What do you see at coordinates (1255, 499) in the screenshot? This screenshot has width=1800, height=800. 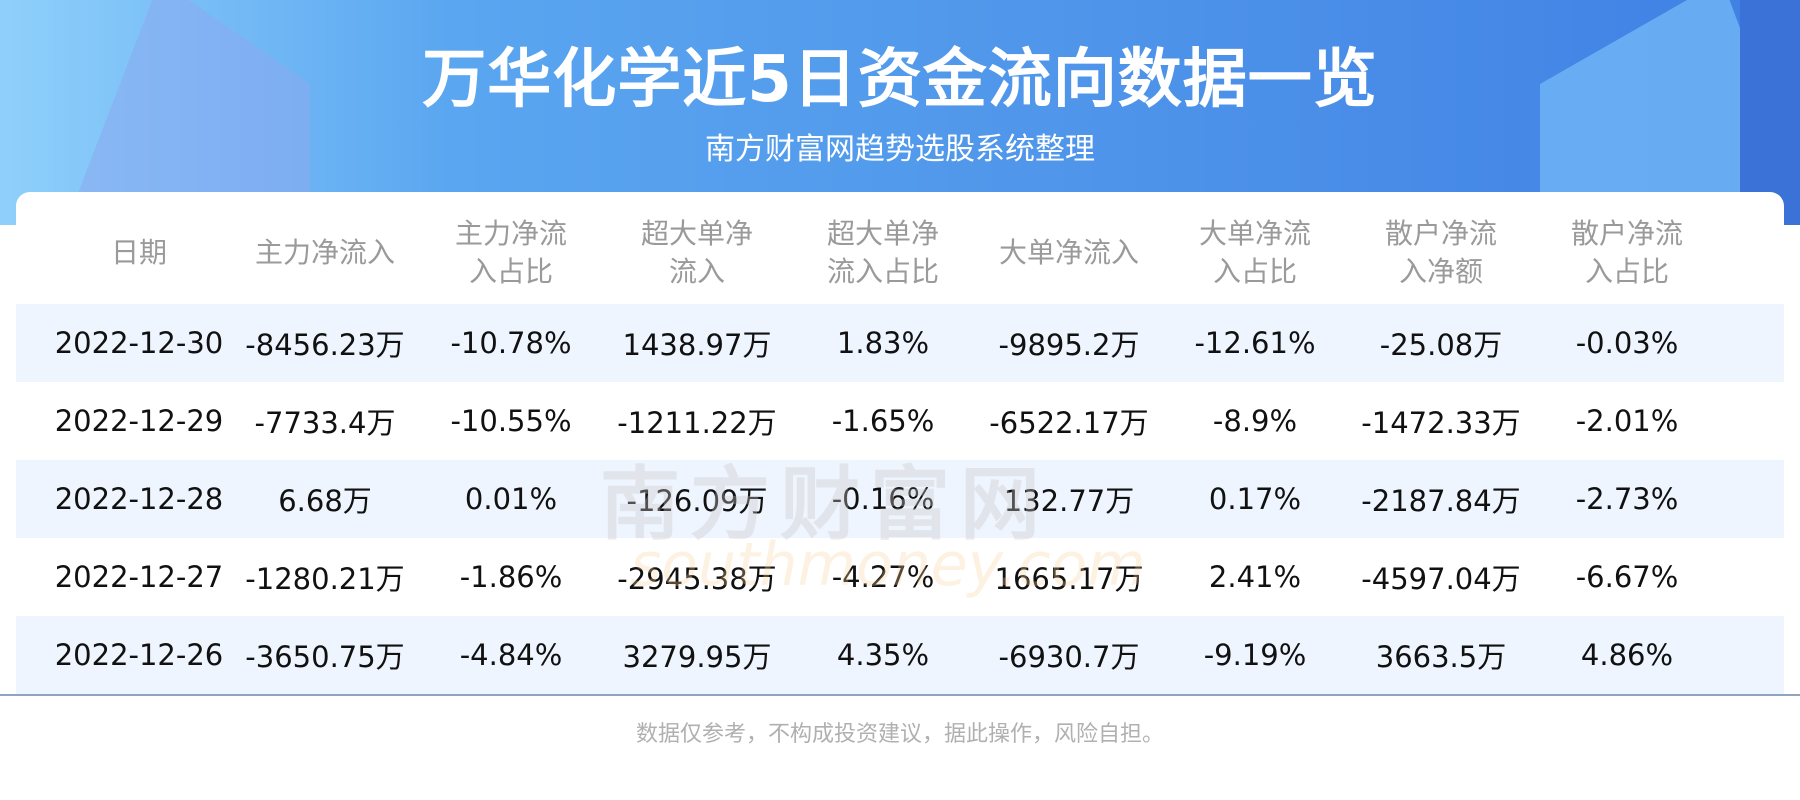 I see `table-cell: 0.17%` at bounding box center [1255, 499].